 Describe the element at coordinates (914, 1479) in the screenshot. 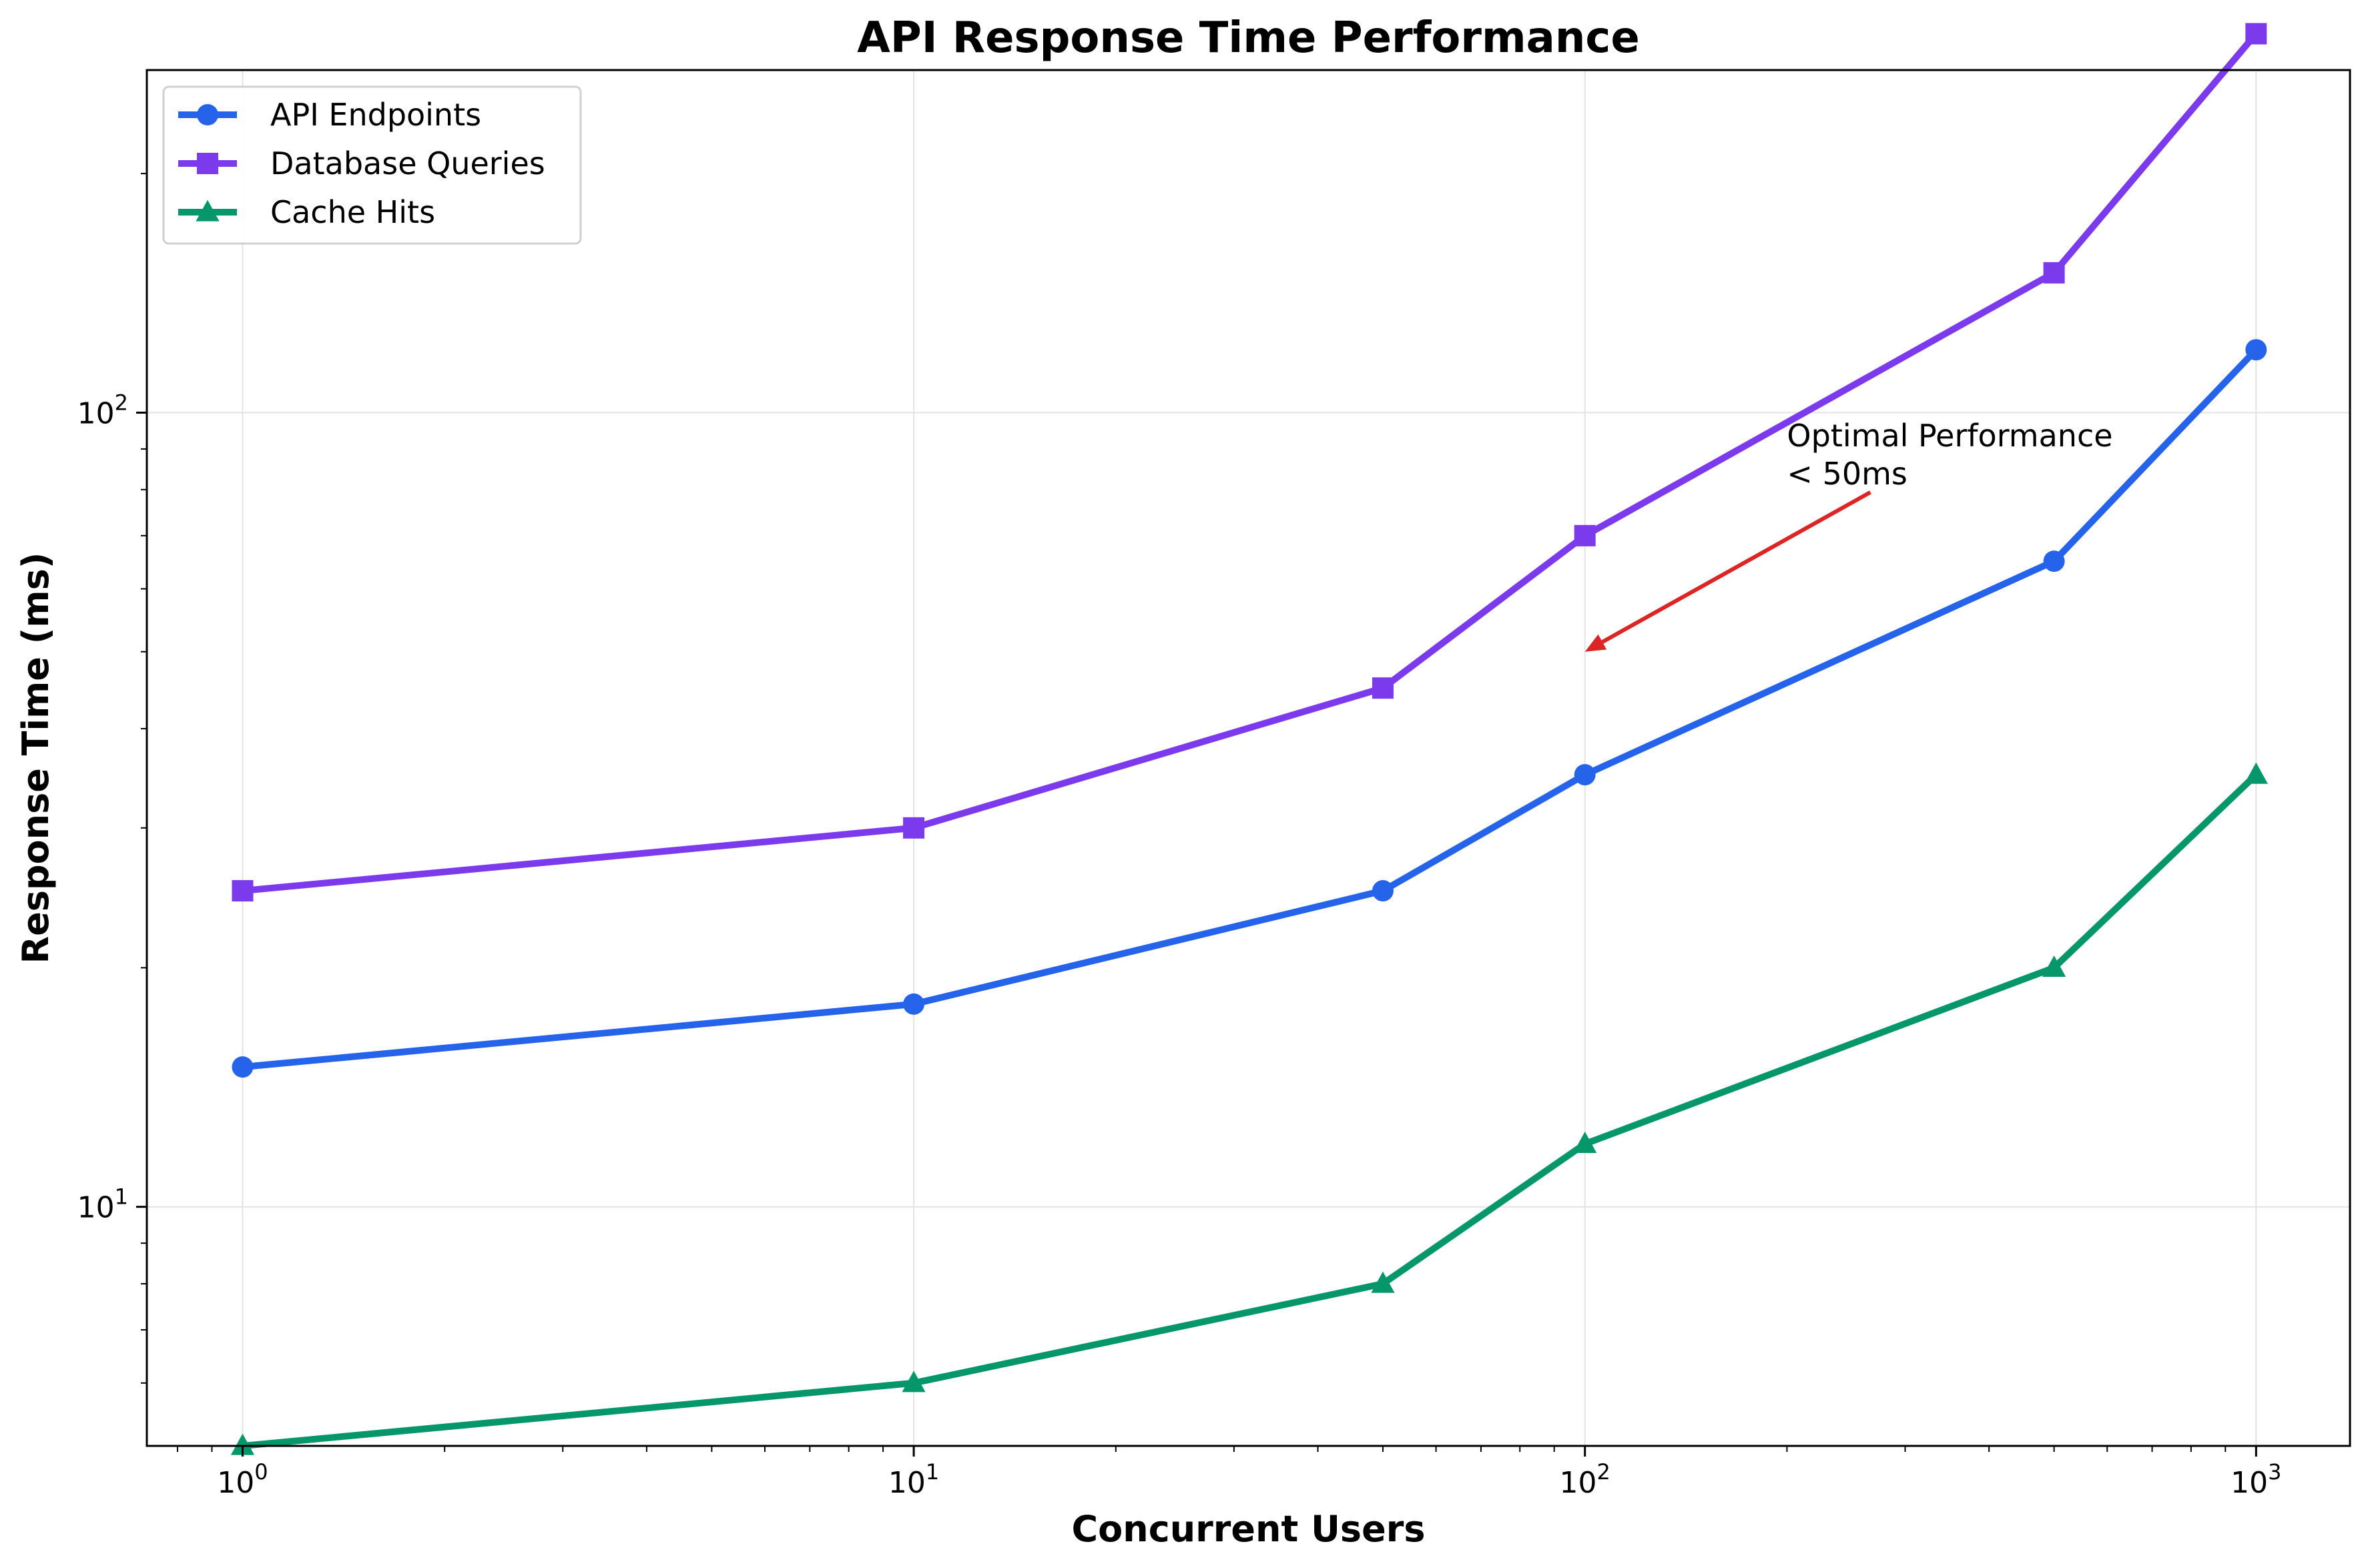

I see `x-tick-label: 10¹` at that location.